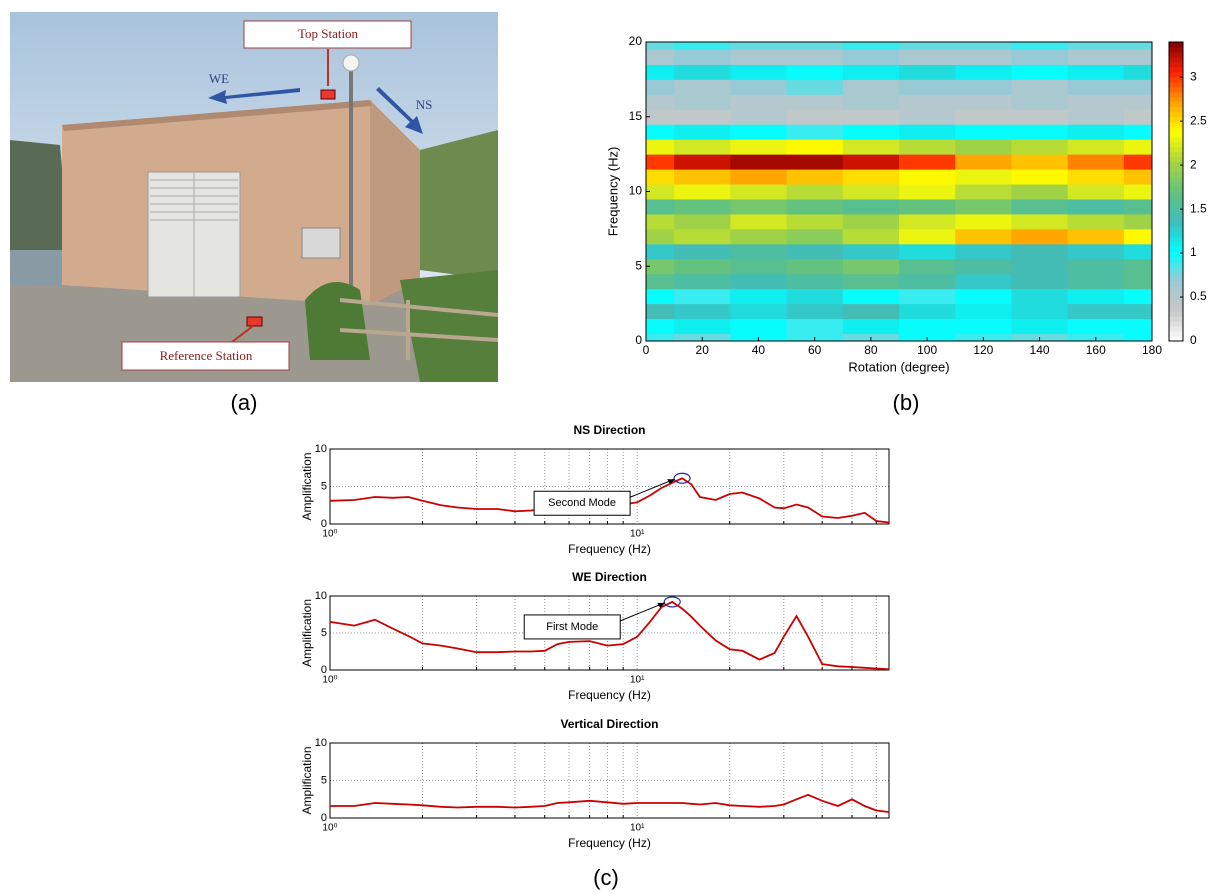 The image size is (1209, 894). I want to click on annotation-box, so click(572, 627).